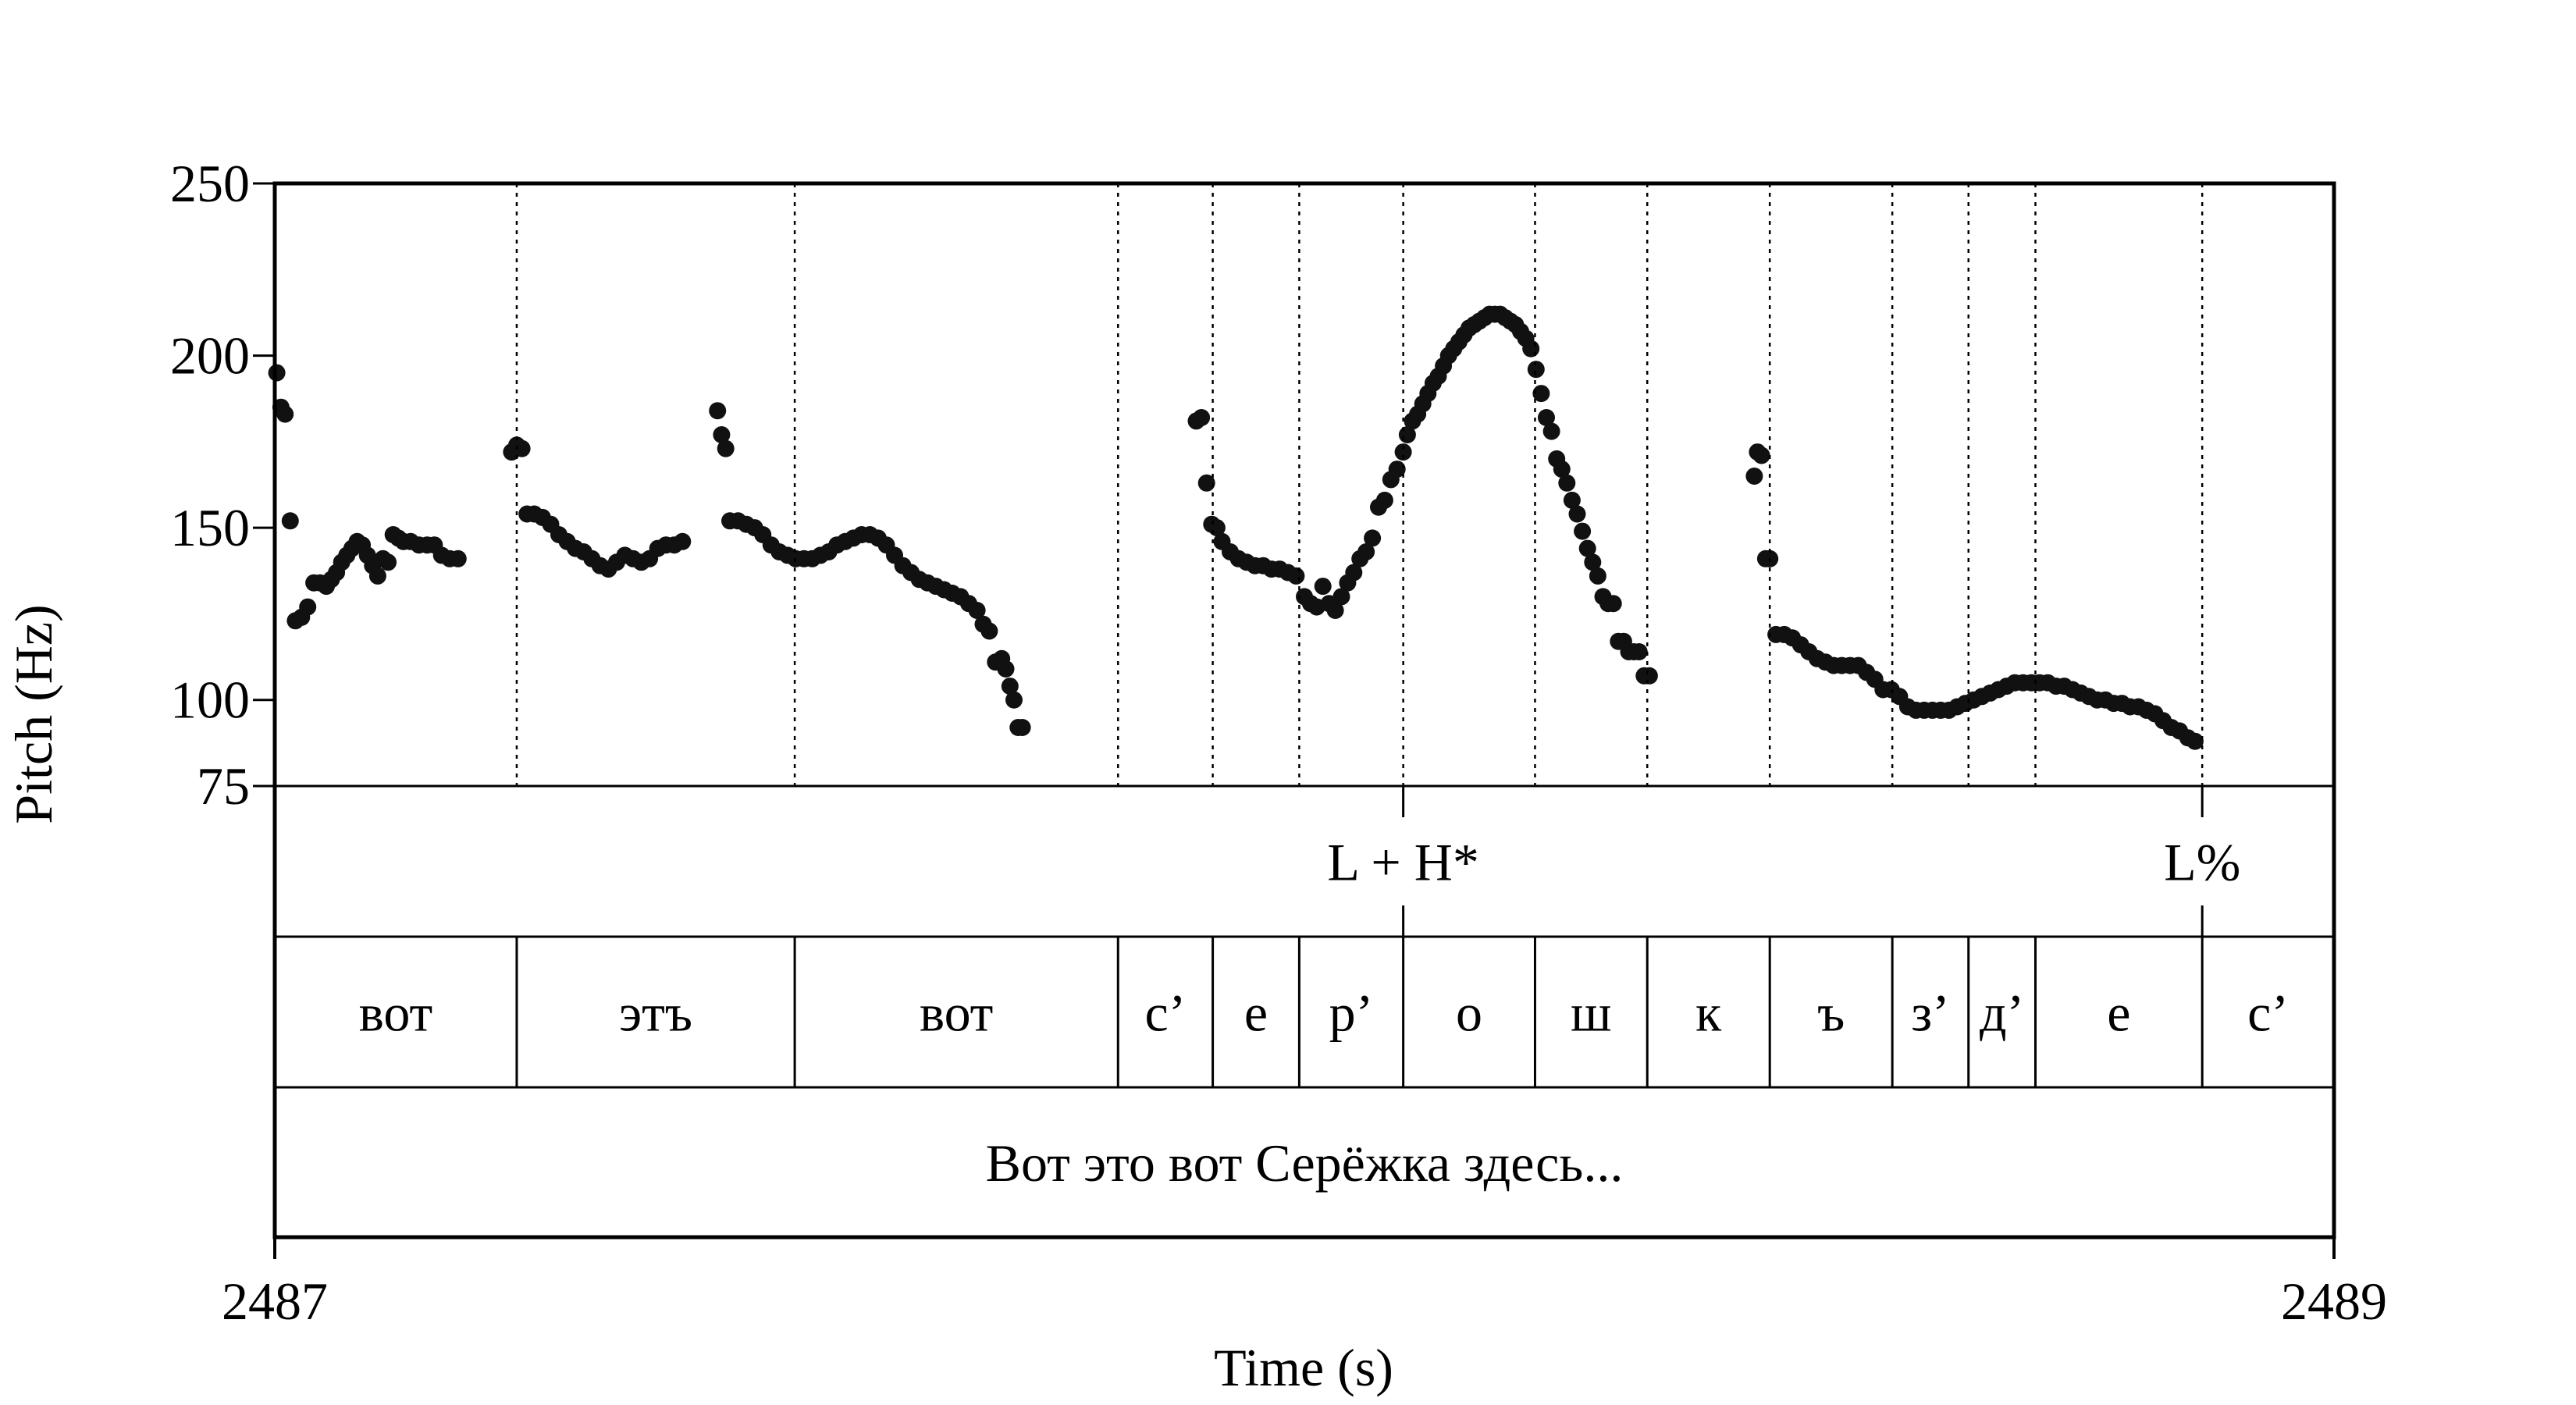 Image resolution: width=2576 pixels, height=1405 pixels. I want to click on y-tick-label: 75, so click(223, 786).